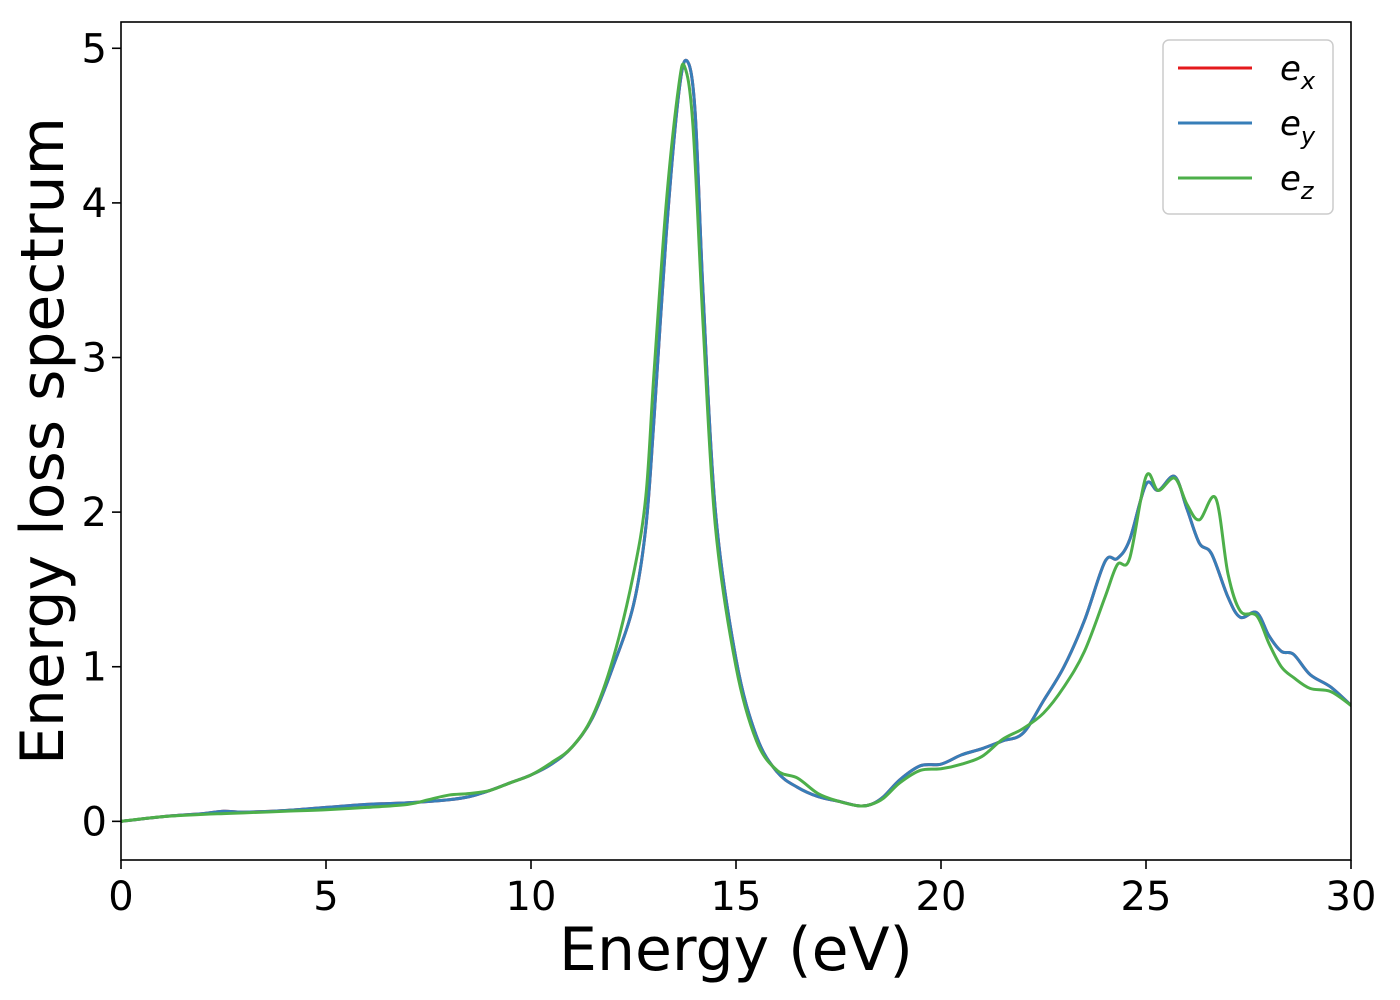 This screenshot has height=1000, width=1400. Describe the element at coordinates (94, 668) in the screenshot. I see `y-tick-label: 1` at that location.